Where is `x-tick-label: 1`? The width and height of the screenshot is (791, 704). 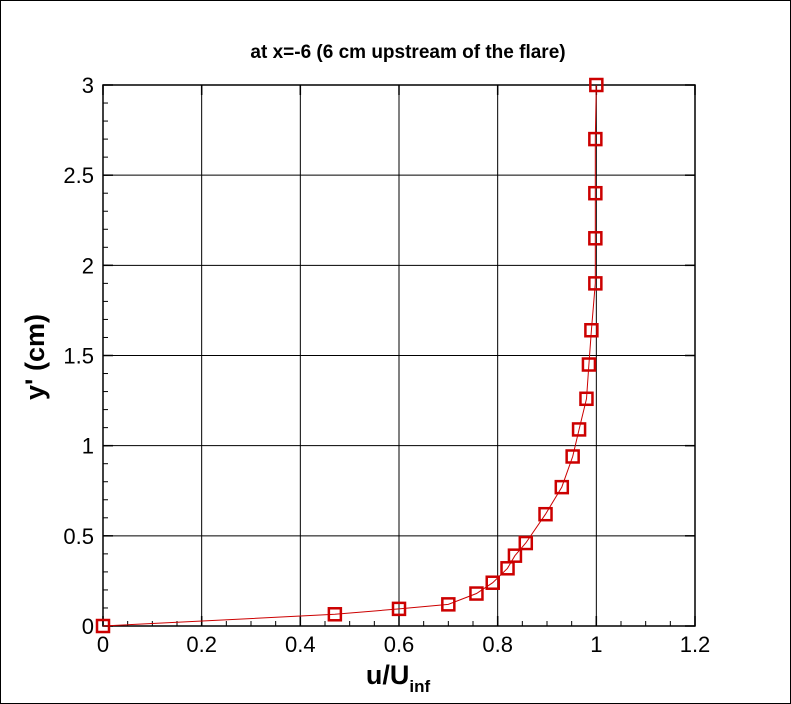 x-tick-label: 1 is located at coordinates (596, 644).